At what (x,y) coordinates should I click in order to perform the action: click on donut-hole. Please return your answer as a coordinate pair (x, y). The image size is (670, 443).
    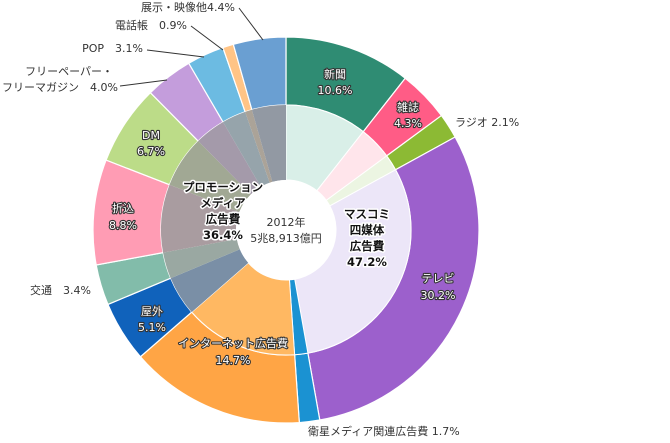
    Looking at the image, I should click on (286, 230).